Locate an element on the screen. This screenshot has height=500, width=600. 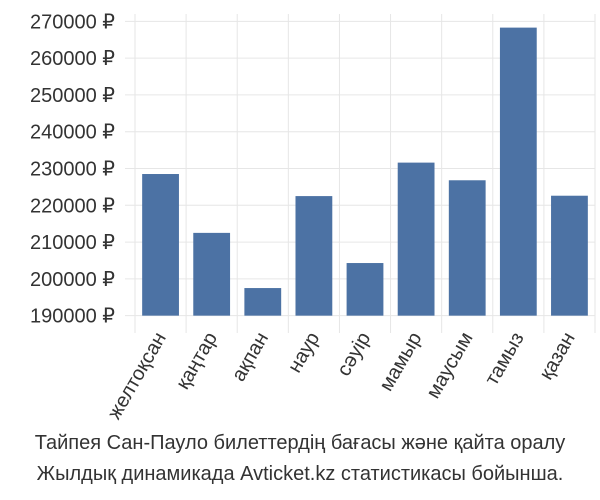
y-tick-label: 210000 ₽ is located at coordinates (72, 243).